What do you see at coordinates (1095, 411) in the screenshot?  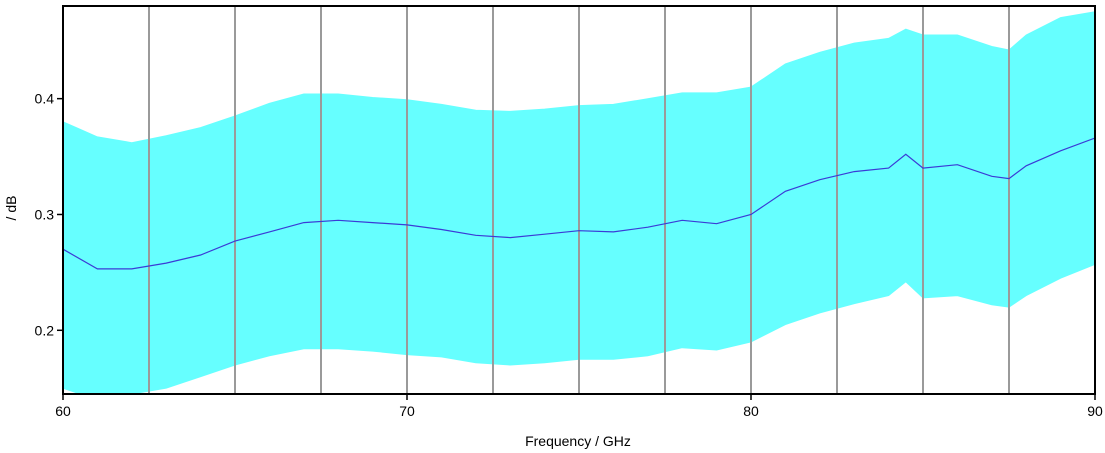 I see `x-tick-label: 90` at bounding box center [1095, 411].